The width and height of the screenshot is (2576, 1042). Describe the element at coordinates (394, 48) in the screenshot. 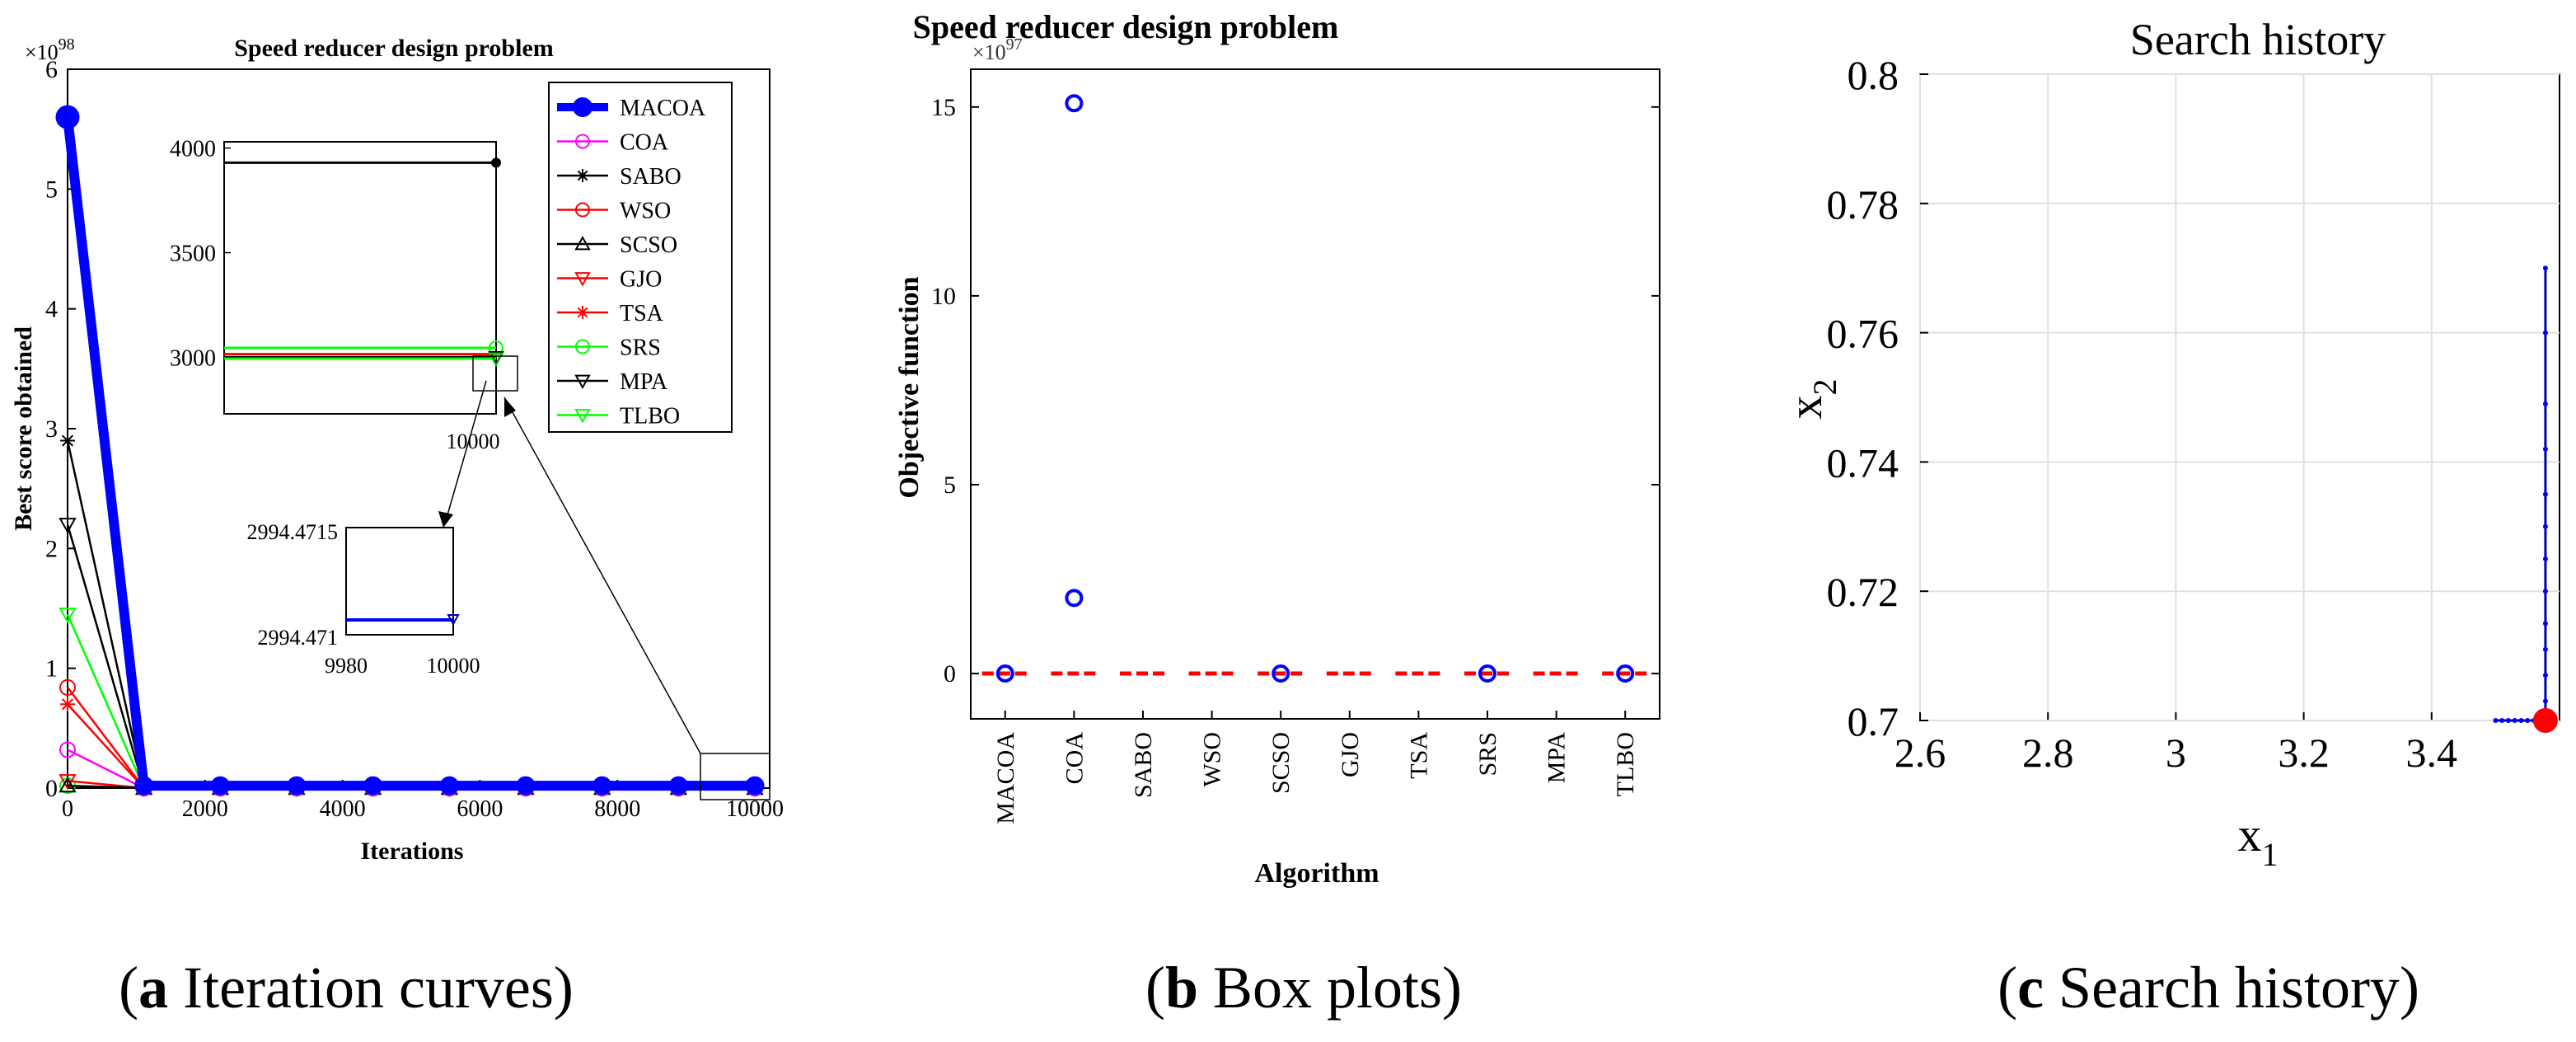

I see `panel-a-title: Speed reducer design problem` at that location.